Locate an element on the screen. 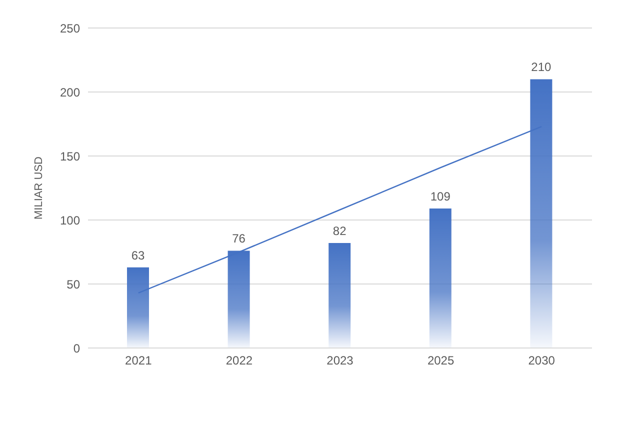 This screenshot has height=423, width=620. data-label: 63 is located at coordinates (138, 255).